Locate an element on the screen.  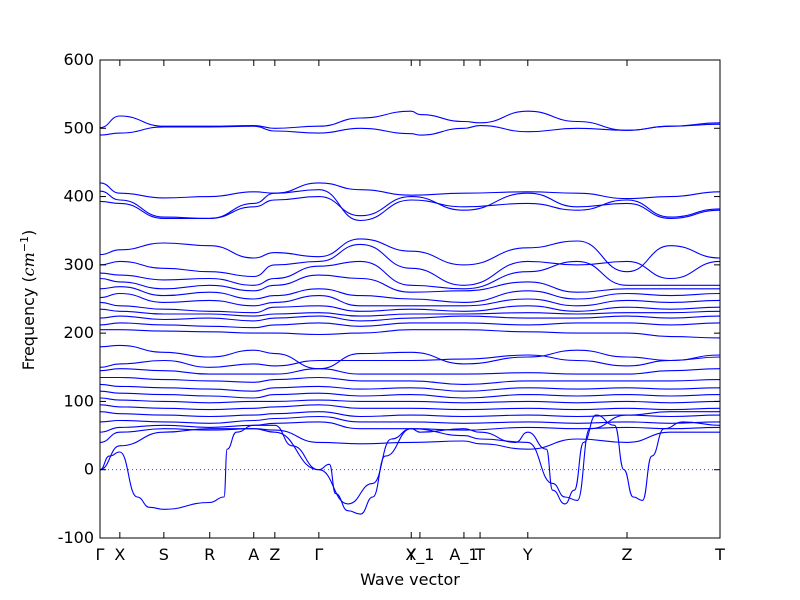
x-tick-label: A_1 is located at coordinates (463, 555).